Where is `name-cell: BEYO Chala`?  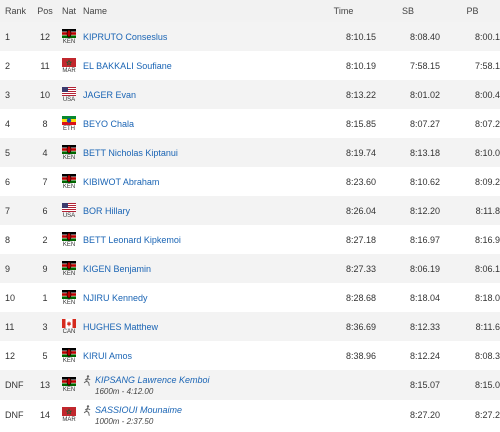 name-cell: BEYO Chala is located at coordinates (197, 123).